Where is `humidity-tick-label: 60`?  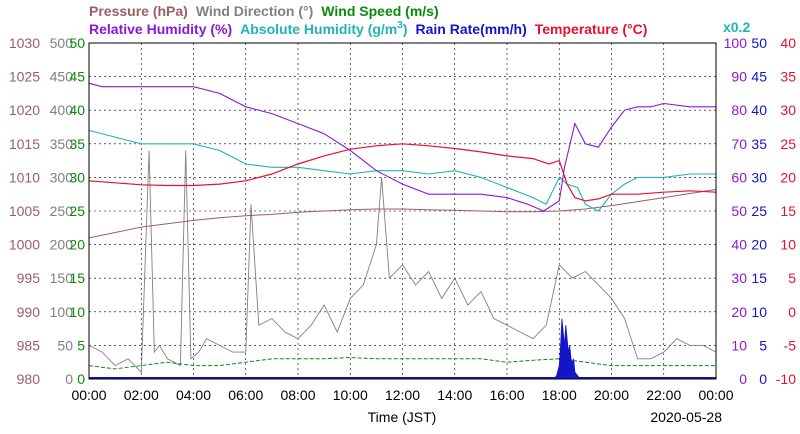
humidity-tick-label: 60 is located at coordinates (739, 177).